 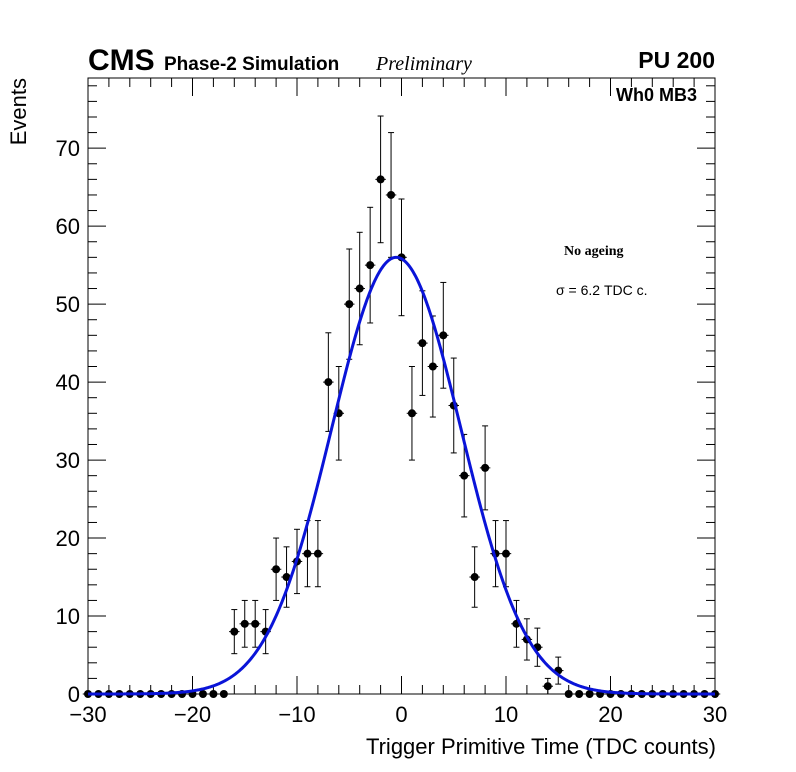 I want to click on y-tick-label: 0, so click(x=74, y=694).